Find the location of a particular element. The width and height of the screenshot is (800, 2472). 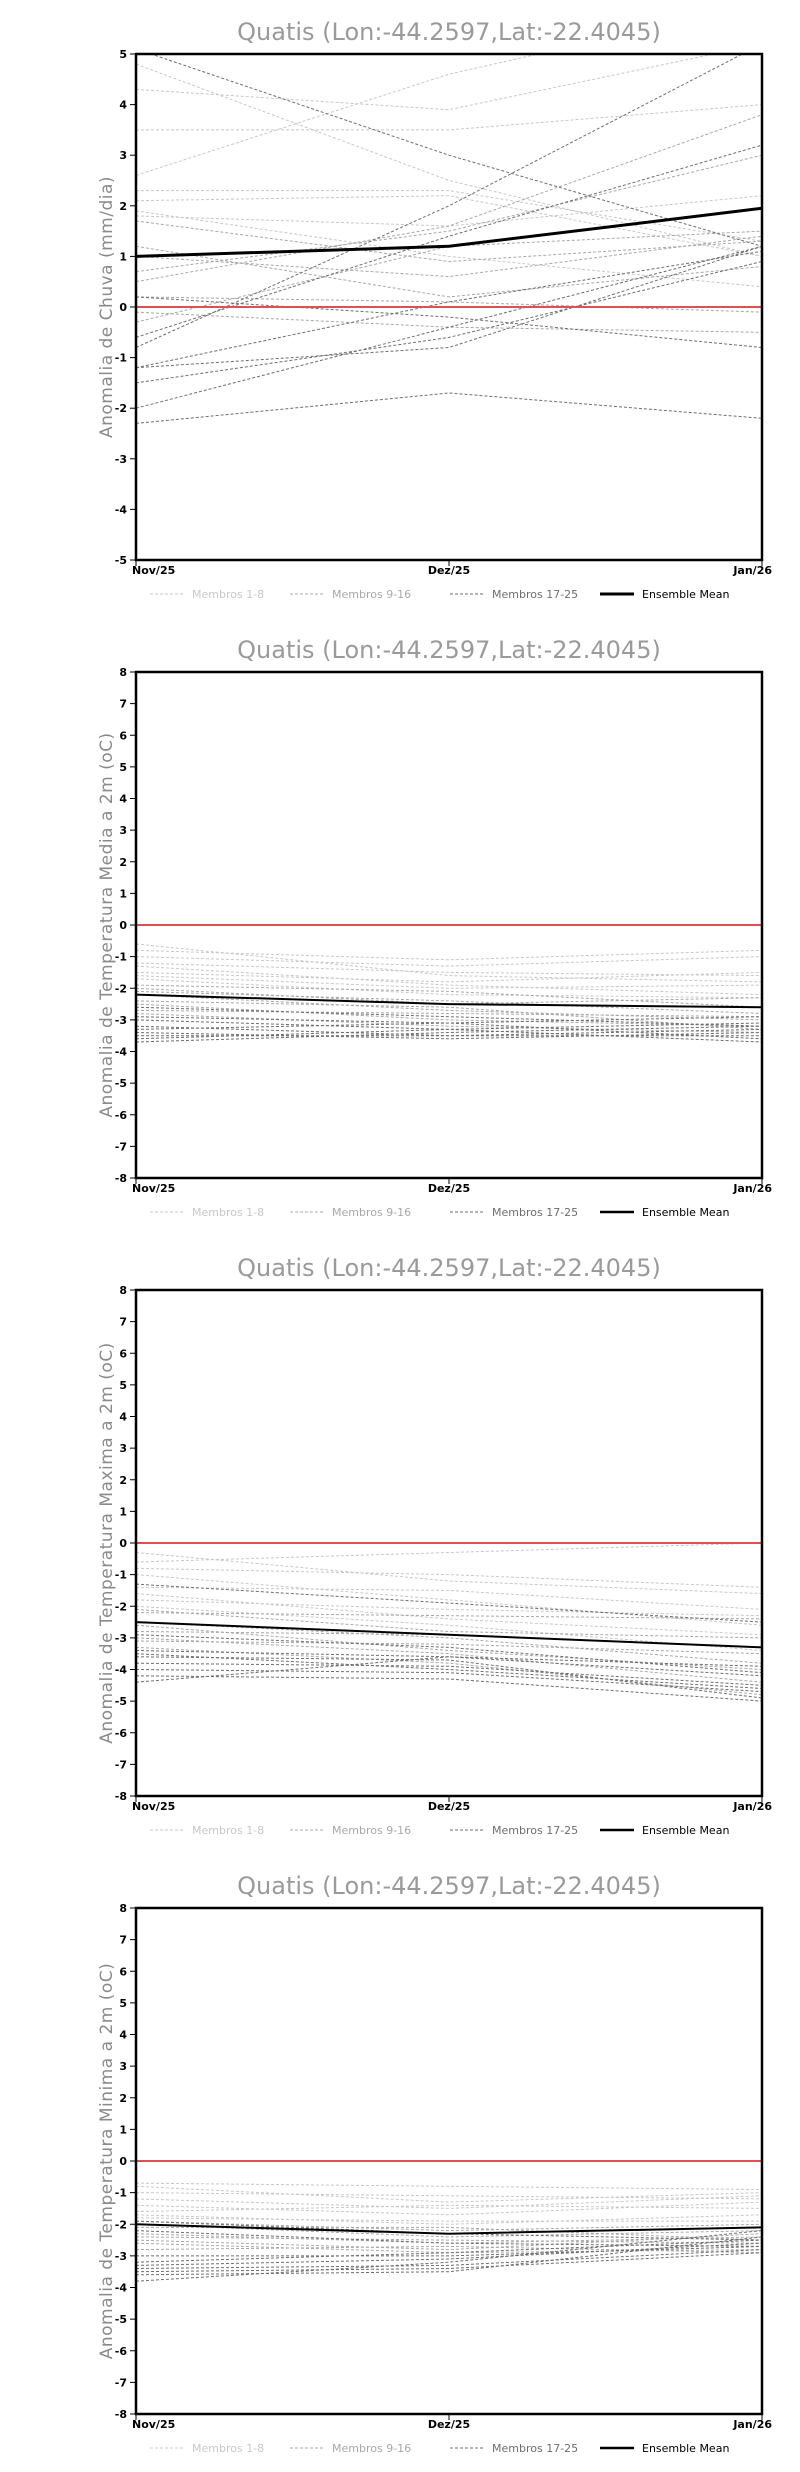

y-axis-label: Anomalia de Chuva (mm/dia) is located at coordinates (107, 307).